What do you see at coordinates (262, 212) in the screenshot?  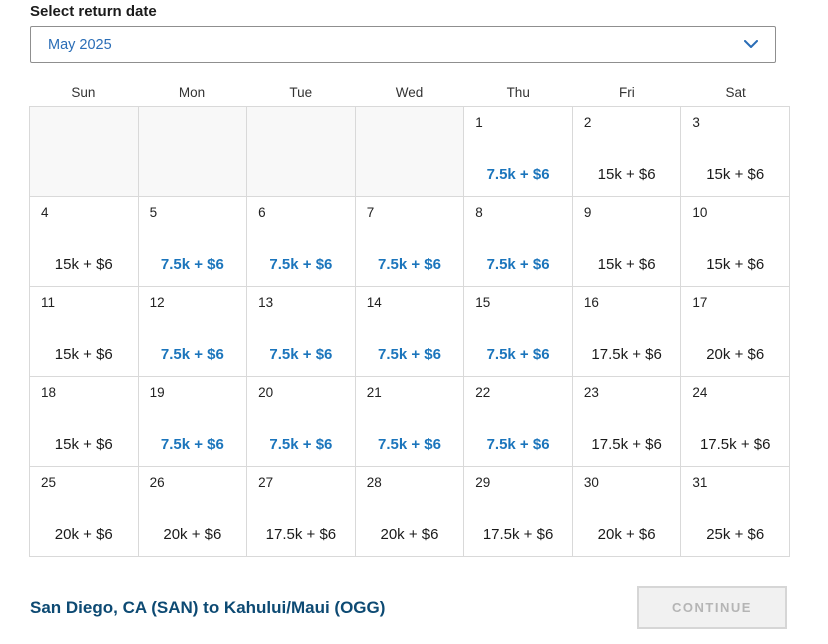 I see `day-number: 6` at bounding box center [262, 212].